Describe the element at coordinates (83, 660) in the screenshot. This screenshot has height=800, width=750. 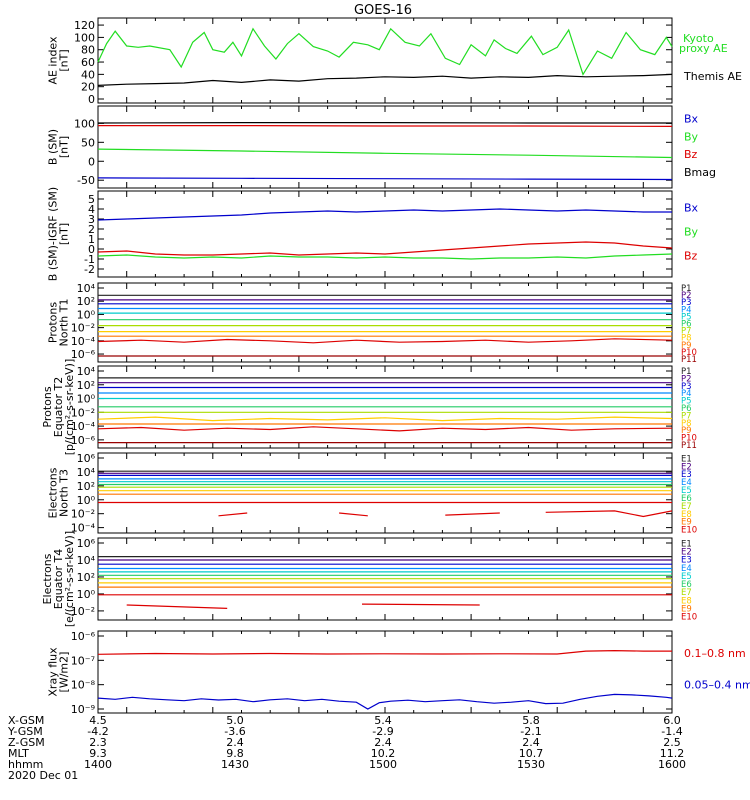
I see `y-tick-label: 10⁻⁷` at that location.